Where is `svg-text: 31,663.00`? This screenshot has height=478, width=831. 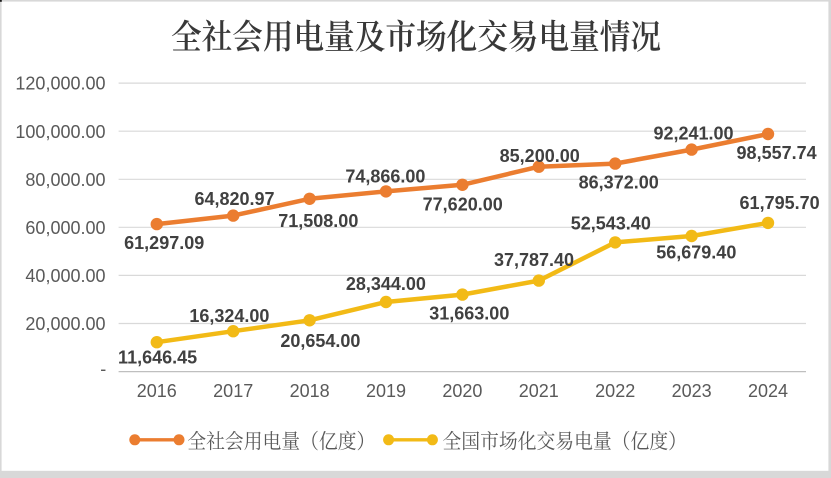
svg-text: 31,663.00 is located at coordinates (469, 314).